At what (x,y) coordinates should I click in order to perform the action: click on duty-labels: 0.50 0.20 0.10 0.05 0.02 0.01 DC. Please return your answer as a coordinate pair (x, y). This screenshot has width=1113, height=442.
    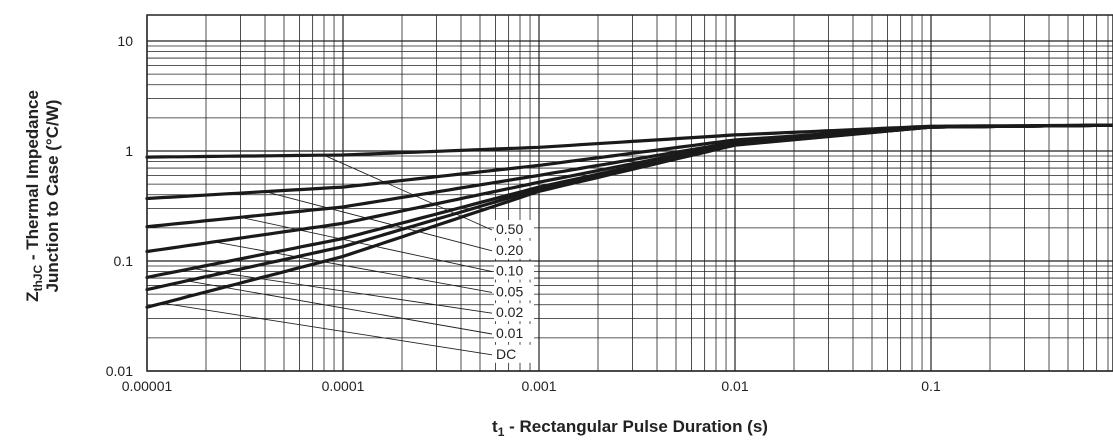
    Looking at the image, I should click on (509, 291).